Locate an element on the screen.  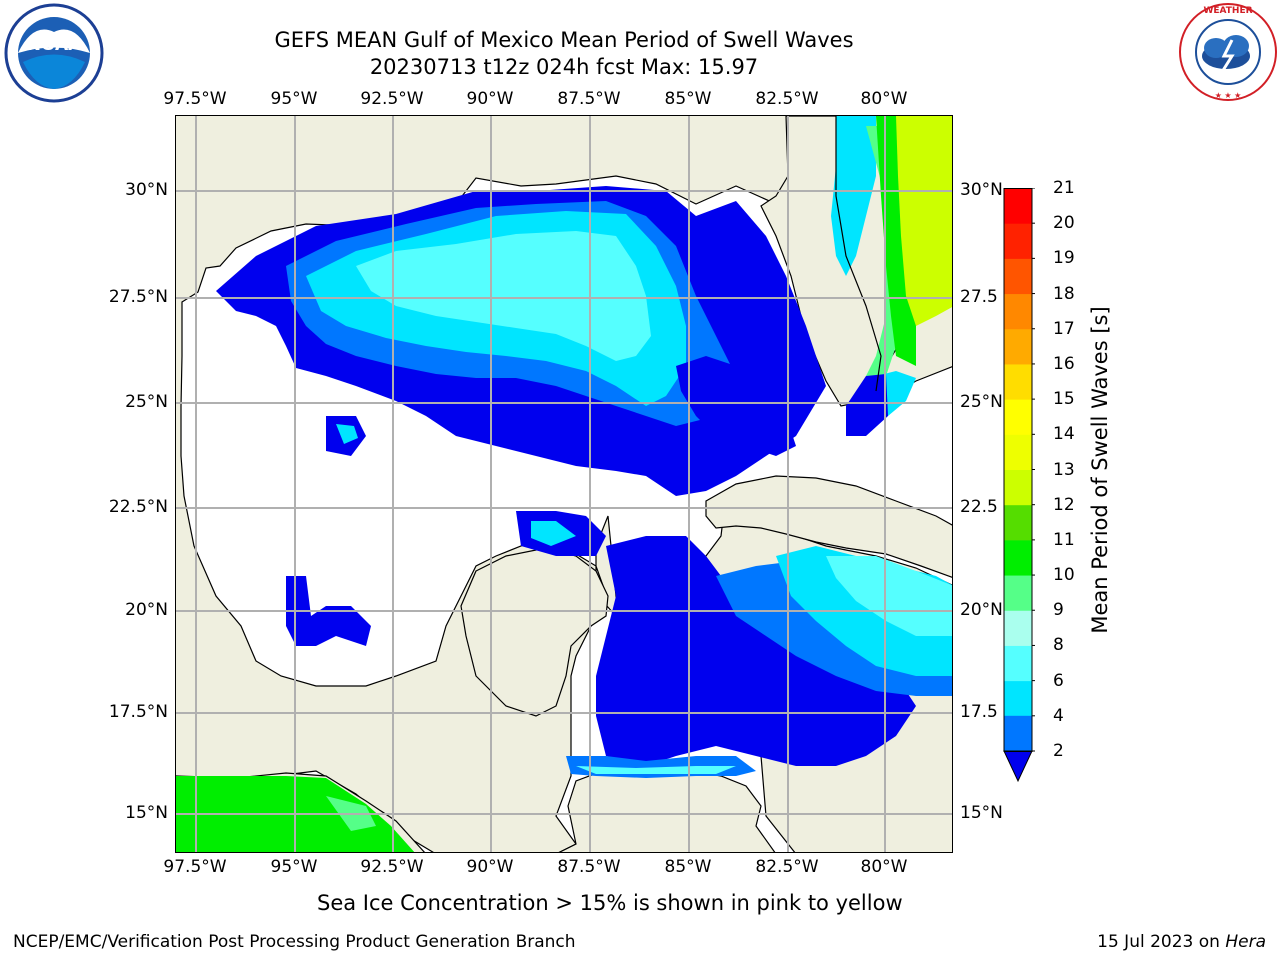
lat-label-left: 27.5°N is located at coordinates (138, 297).